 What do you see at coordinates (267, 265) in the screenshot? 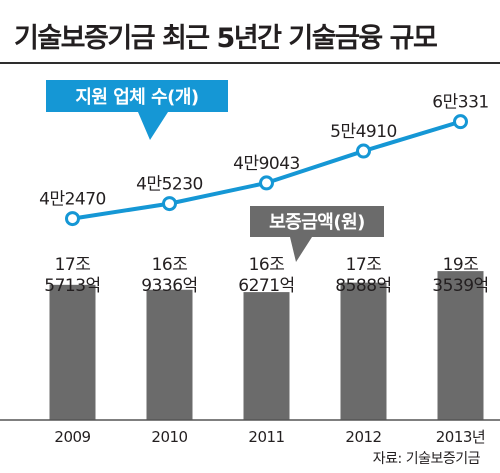
I see `bar-label-line1-2: 16조` at bounding box center [267, 265].